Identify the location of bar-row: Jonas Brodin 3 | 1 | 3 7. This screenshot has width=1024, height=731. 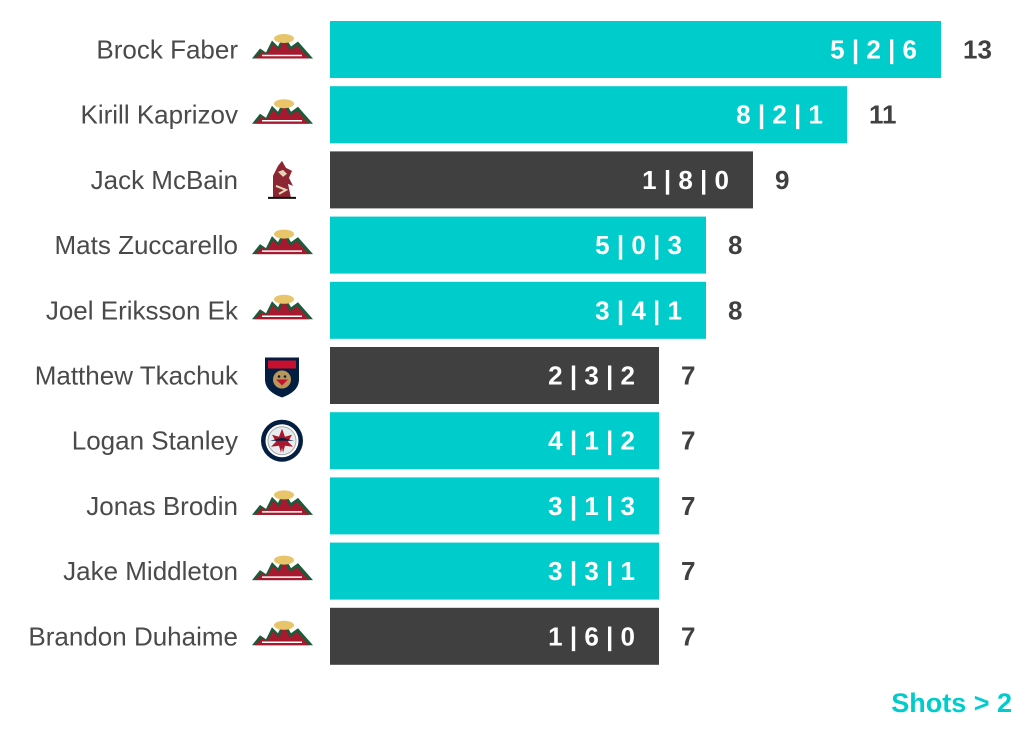
(390, 506).